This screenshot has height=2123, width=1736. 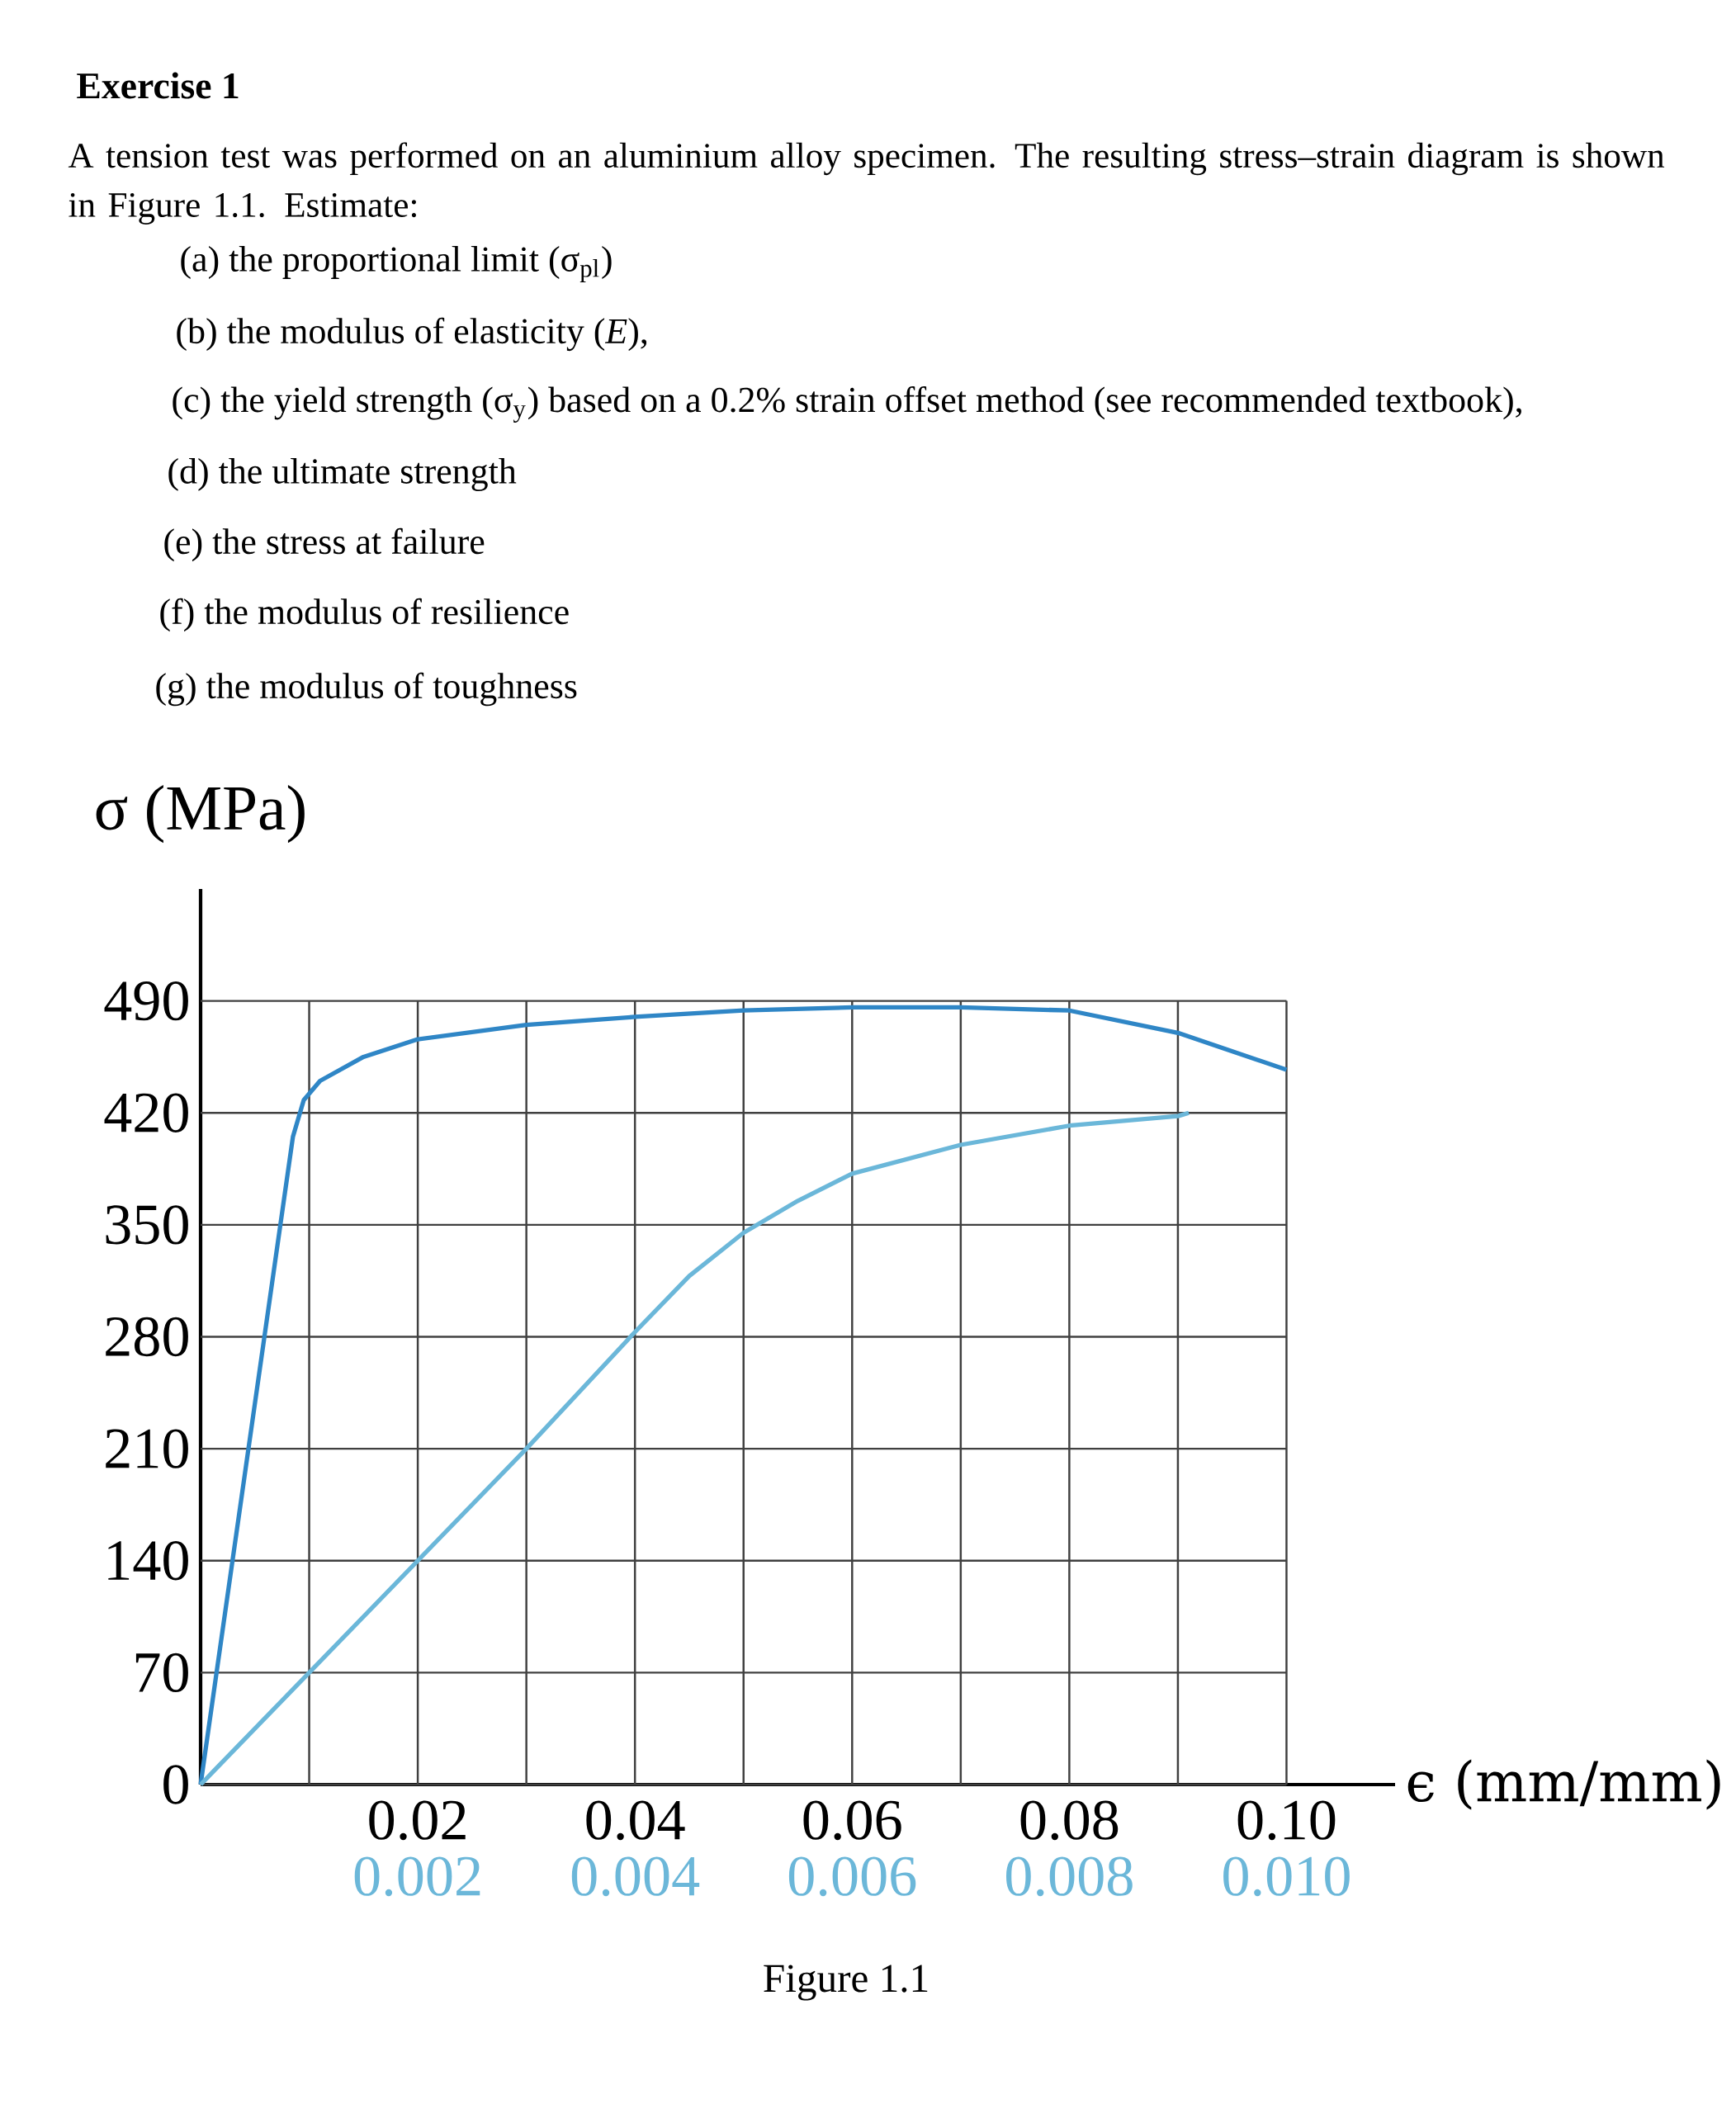 I want to click on text: (f) the modulus of resilience, so click(x=364, y=615).